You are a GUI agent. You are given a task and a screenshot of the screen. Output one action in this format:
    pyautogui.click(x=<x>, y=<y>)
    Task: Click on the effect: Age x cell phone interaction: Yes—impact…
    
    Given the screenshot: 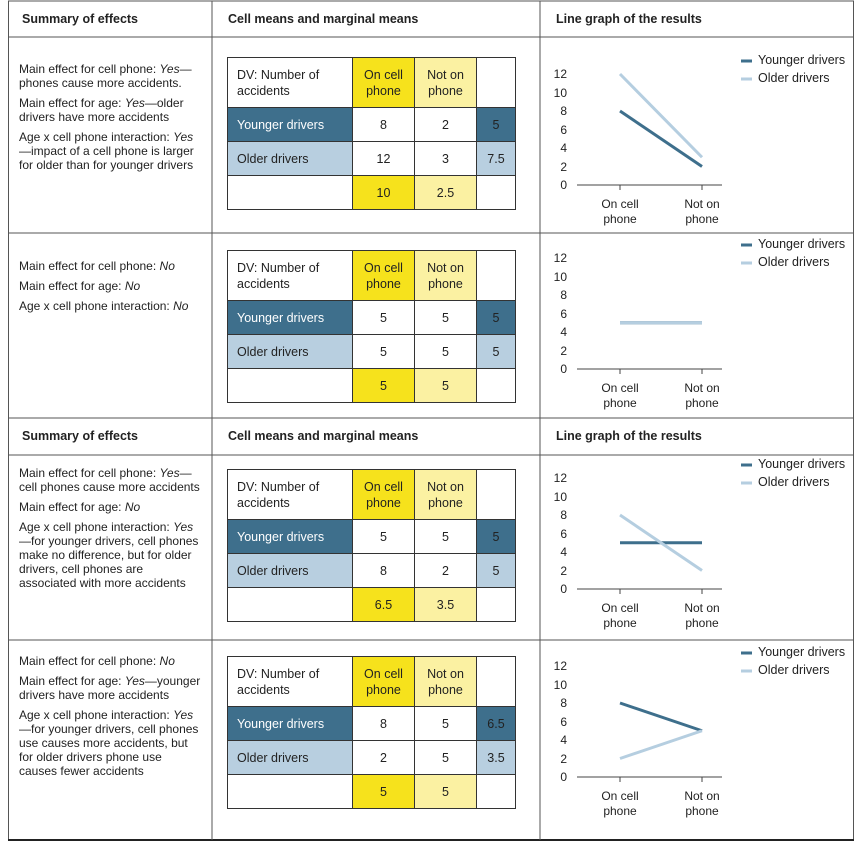 What is the action you would take?
    pyautogui.click(x=110, y=151)
    